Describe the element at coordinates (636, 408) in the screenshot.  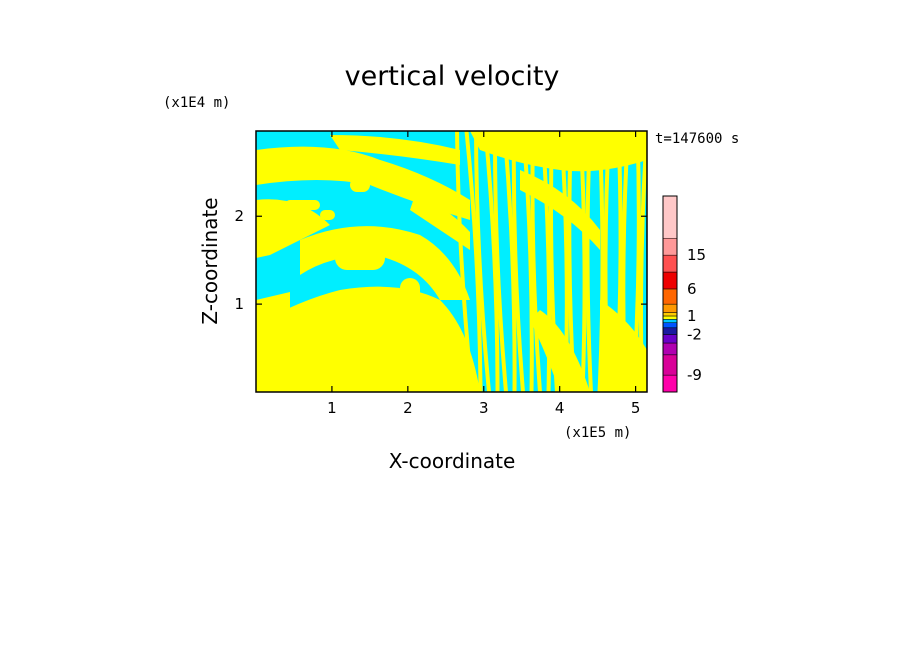
I see `x-tick-label: 5` at that location.